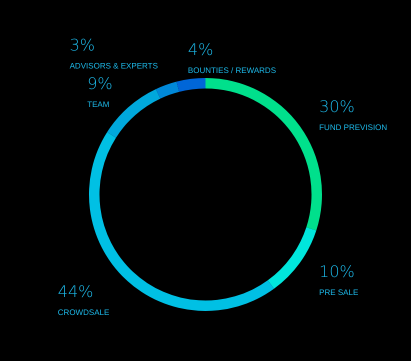 This screenshot has height=361, width=411. What do you see at coordinates (201, 50) in the screenshot?
I see `data-label: 4%` at bounding box center [201, 50].